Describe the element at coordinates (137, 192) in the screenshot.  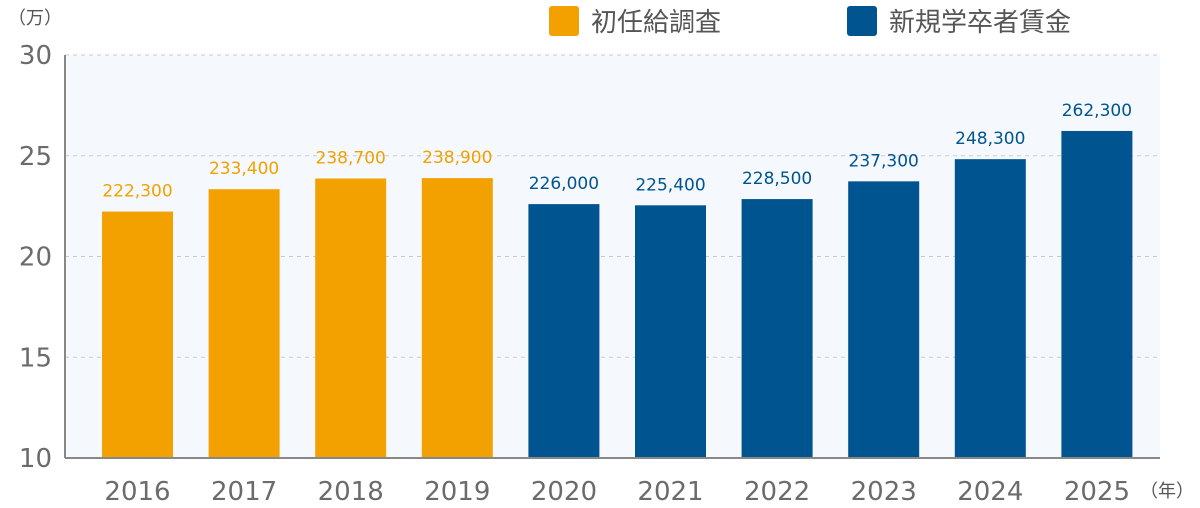
I see `bar-value-label-2016: 222,300` at that location.